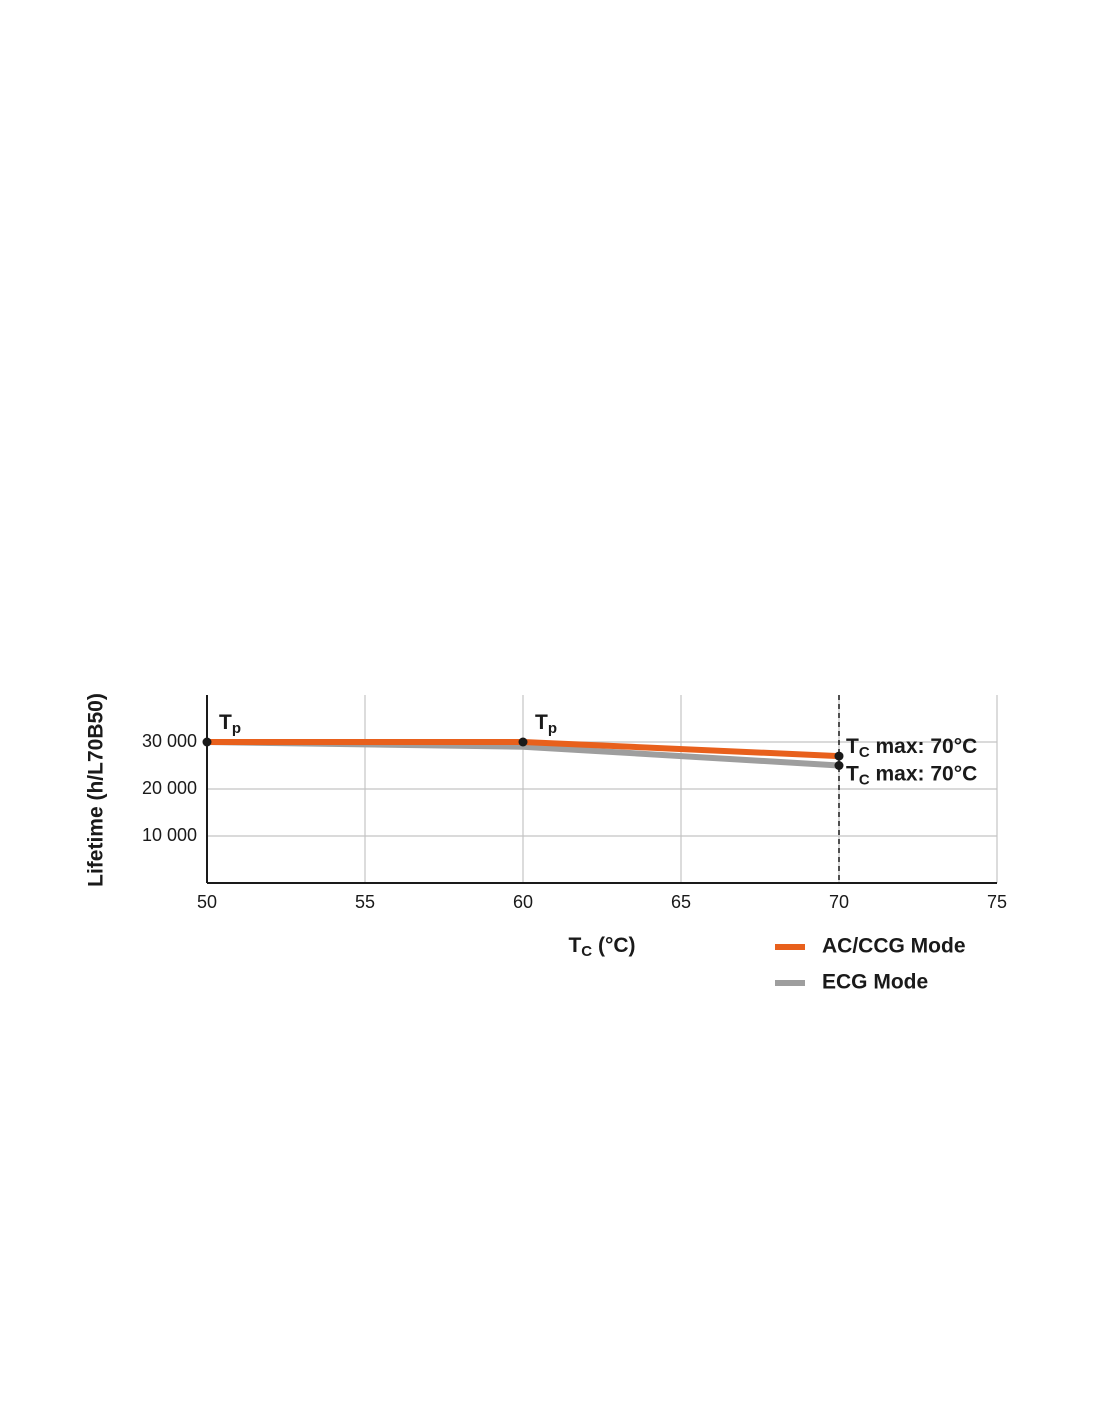 Image resolution: width=1100 pixels, height=1422 pixels. Describe the element at coordinates (681, 902) in the screenshot. I see `x-tick-label: 65` at that location.